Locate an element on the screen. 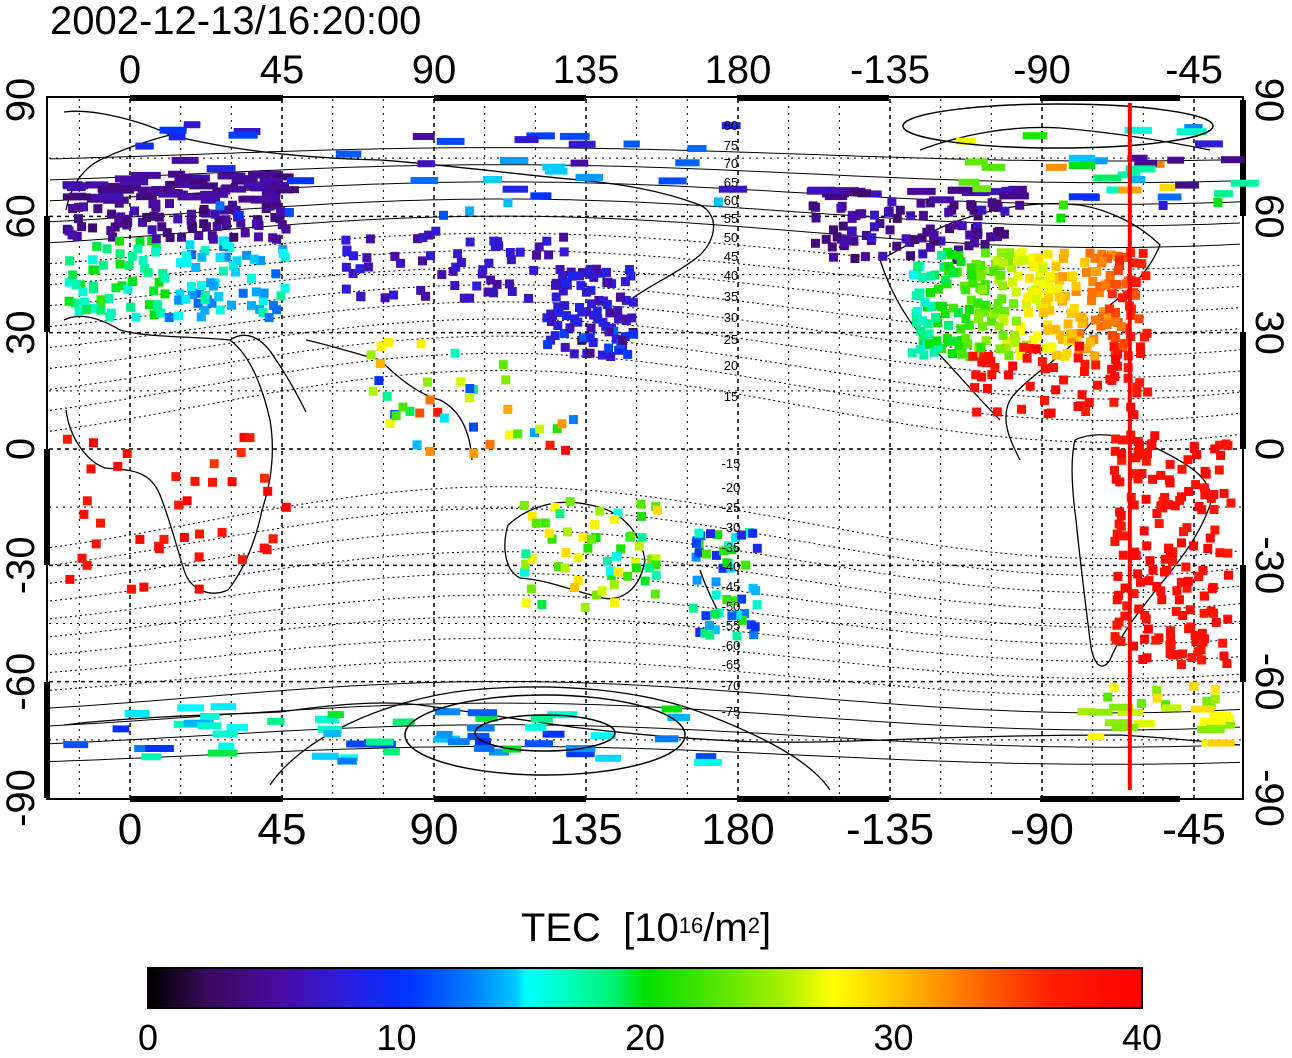 The width and height of the screenshot is (1292, 1058). north-pole-contour is located at coordinates (1058, 126).